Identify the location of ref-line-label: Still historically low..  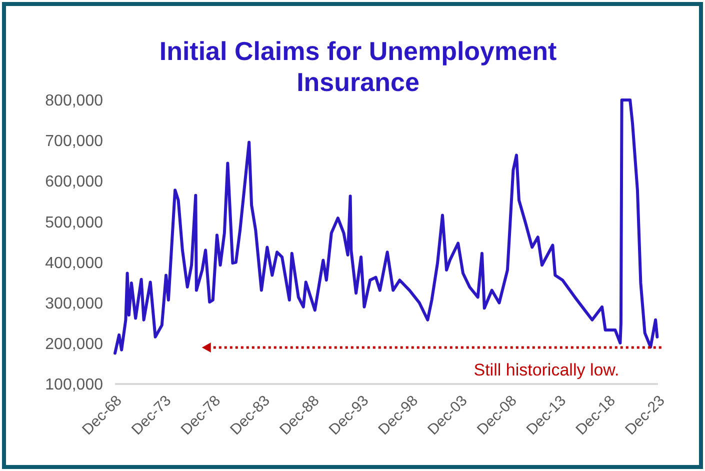
(547, 370).